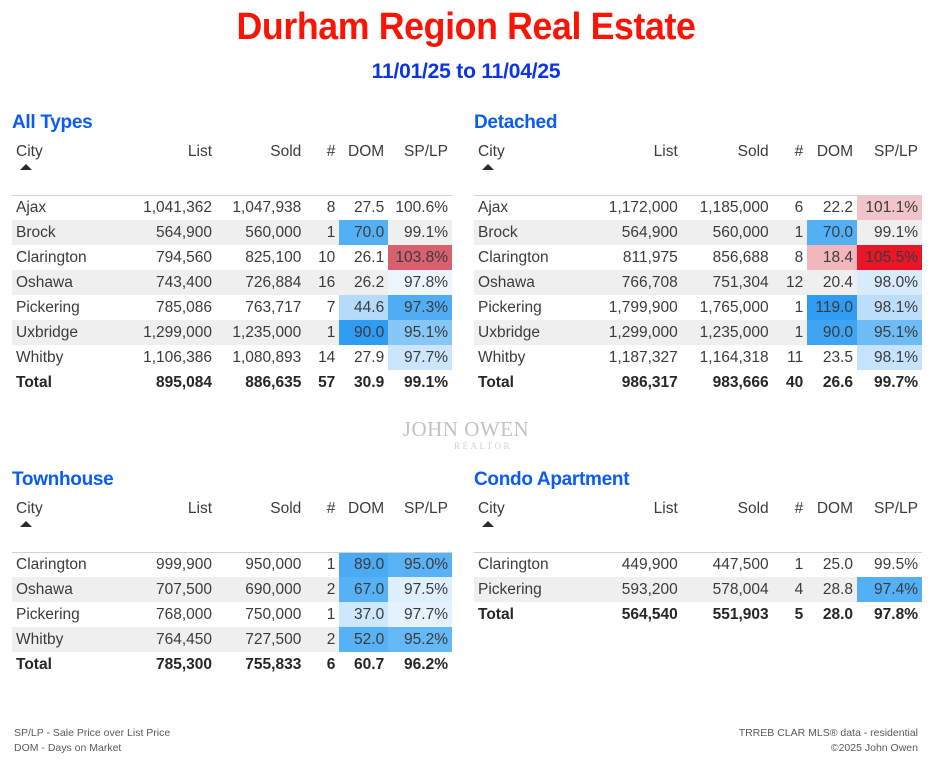  I want to click on panel-title-detached: Detached, so click(516, 122).